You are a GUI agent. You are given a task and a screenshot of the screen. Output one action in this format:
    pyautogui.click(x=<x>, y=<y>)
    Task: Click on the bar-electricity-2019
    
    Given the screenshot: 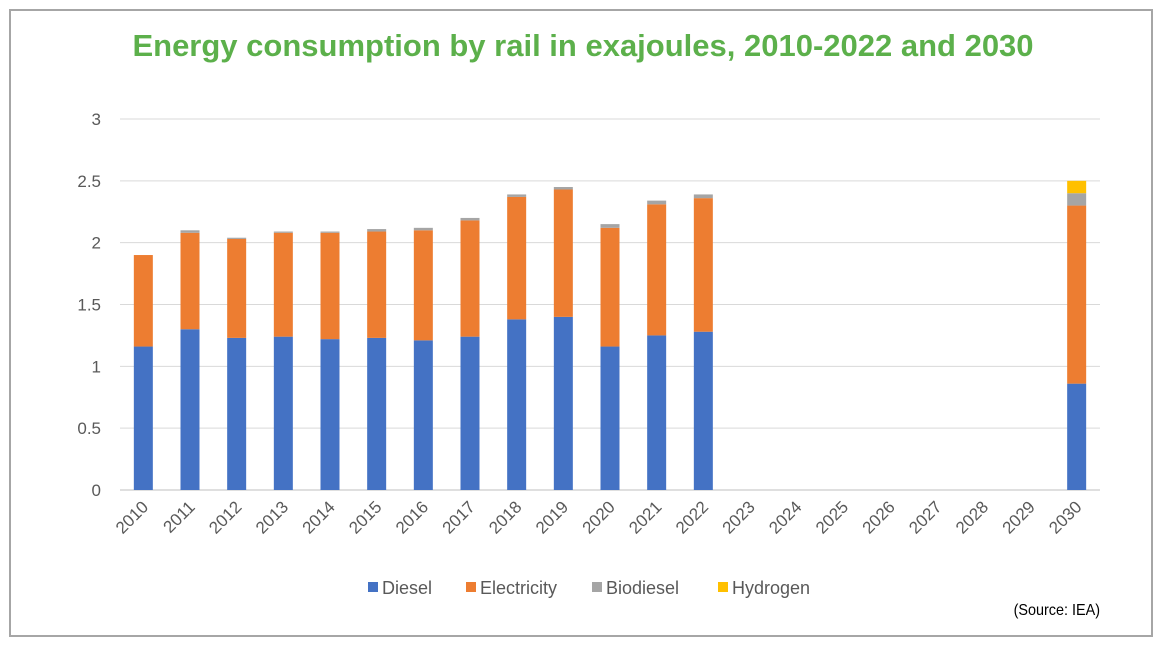 What is the action you would take?
    pyautogui.click(x=563, y=253)
    